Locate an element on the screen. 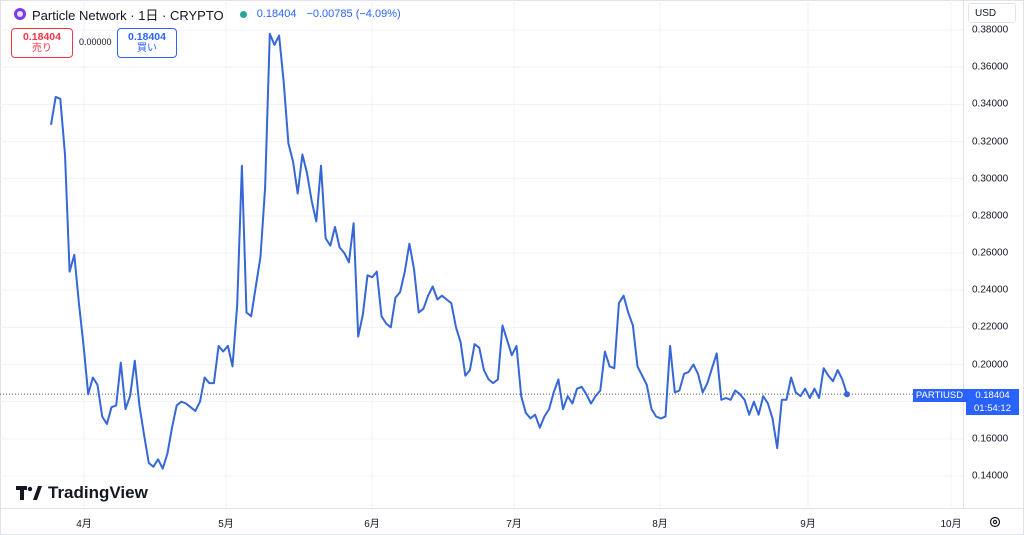 The width and height of the screenshot is (1024, 535). time-axis-divider is located at coordinates (512, 508).